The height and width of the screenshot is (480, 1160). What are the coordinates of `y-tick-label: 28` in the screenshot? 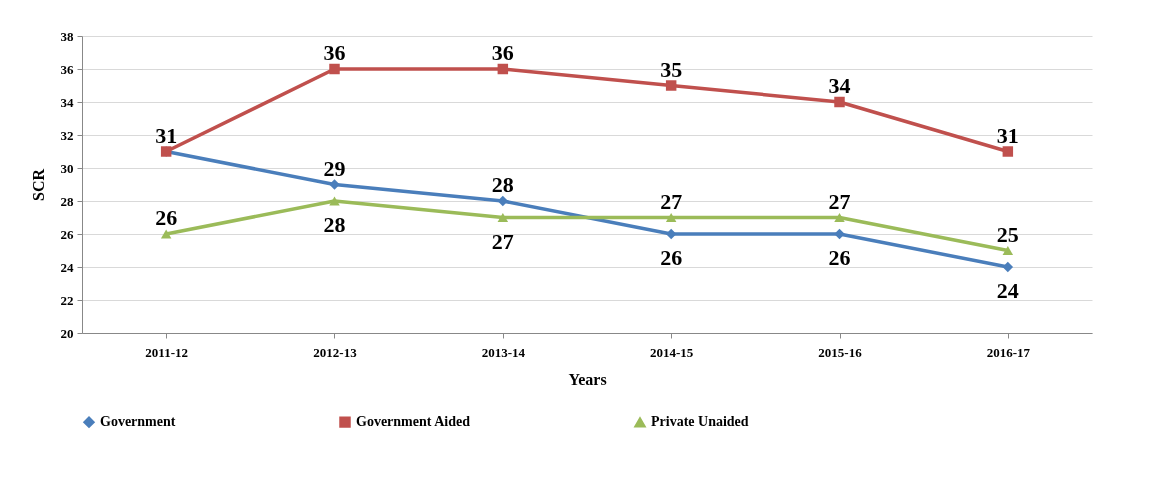 It's located at (67, 201).